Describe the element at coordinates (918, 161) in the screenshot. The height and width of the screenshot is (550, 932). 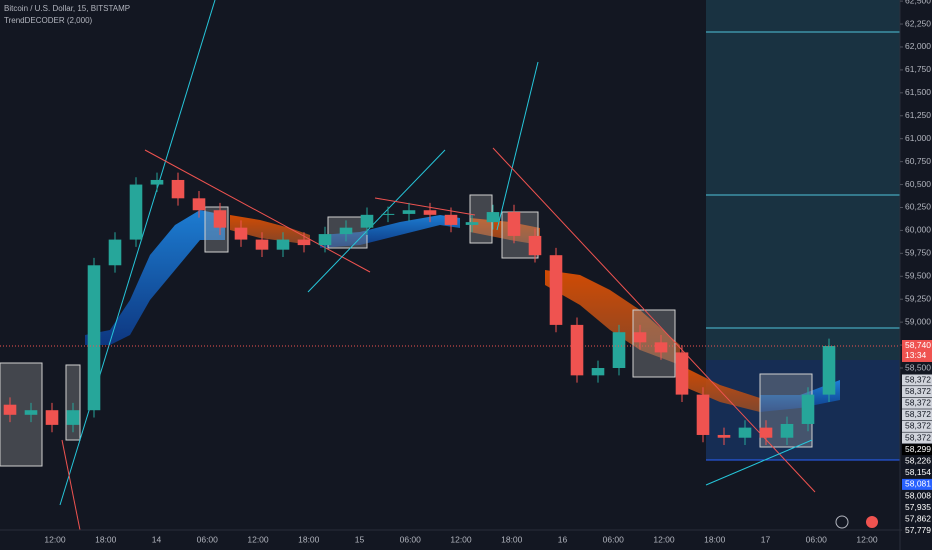
I see `y-tick-label: 60,750` at that location.